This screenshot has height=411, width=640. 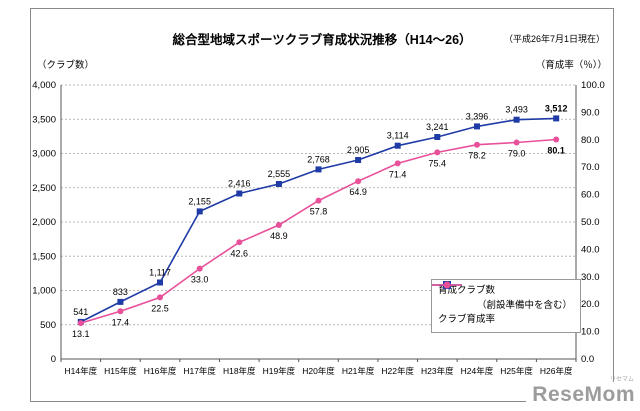 I want to click on x-category-label: H15年度, so click(x=120, y=371).